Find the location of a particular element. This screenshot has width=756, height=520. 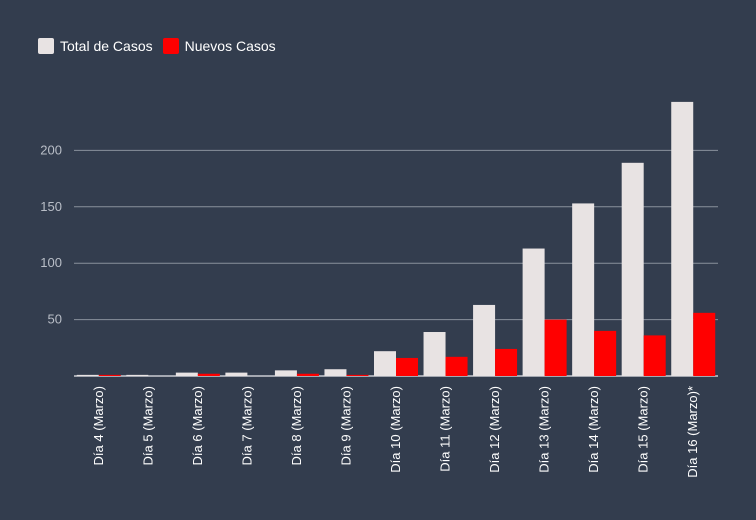

x-tick-label-0: Día 4 (Marzo) is located at coordinates (98, 425).